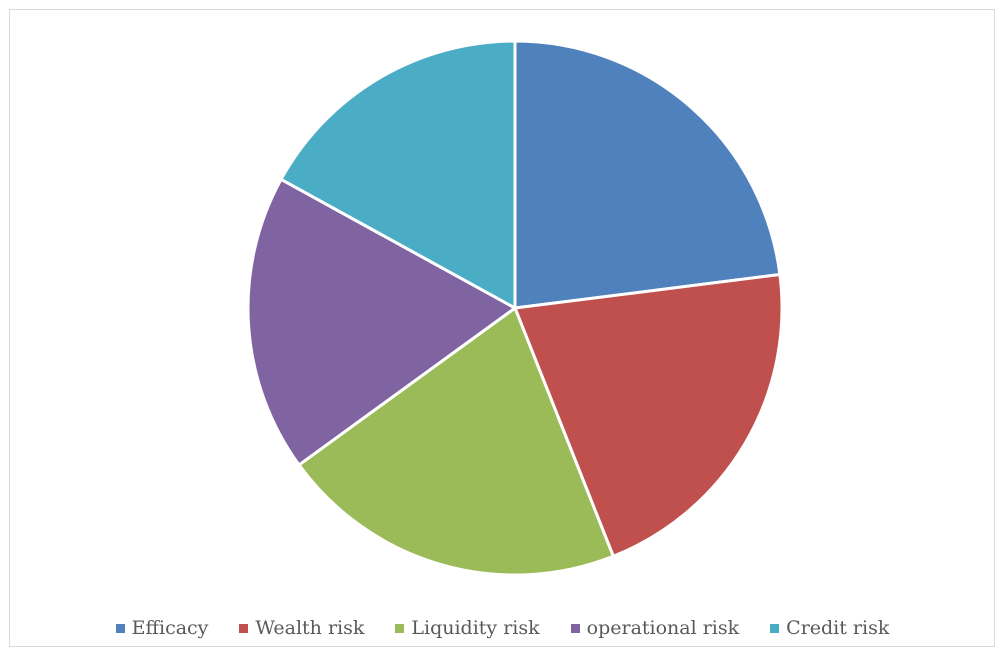  What do you see at coordinates (381, 322) in the screenshot?
I see `pie-slice-operational-risk` at bounding box center [381, 322].